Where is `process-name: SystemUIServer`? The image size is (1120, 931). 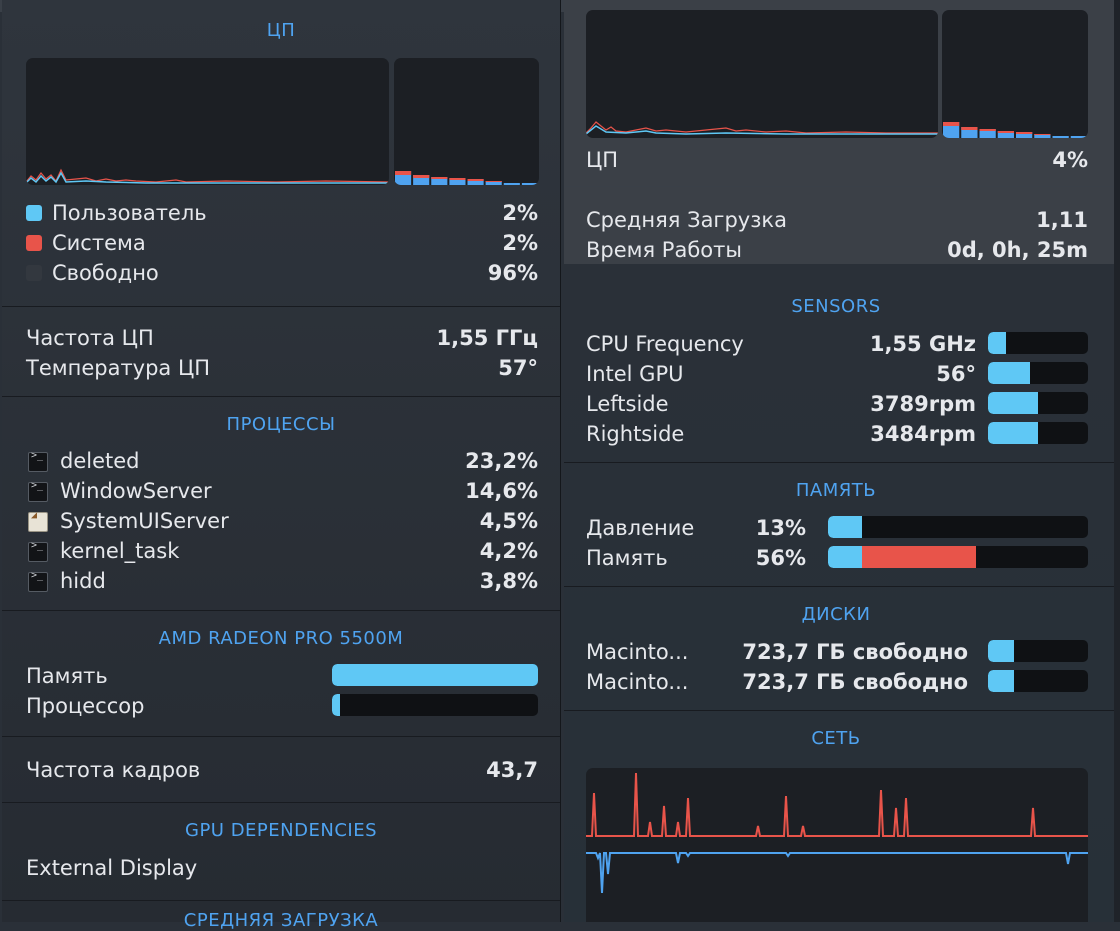 process-name: SystemUIServer is located at coordinates (144, 521).